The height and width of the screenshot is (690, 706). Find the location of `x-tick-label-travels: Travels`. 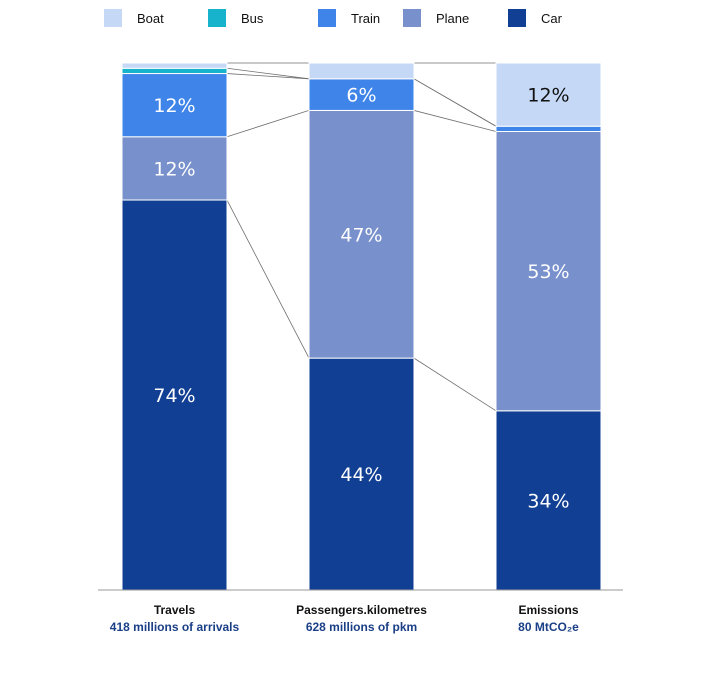

x-tick-label-travels: Travels is located at coordinates (175, 610).